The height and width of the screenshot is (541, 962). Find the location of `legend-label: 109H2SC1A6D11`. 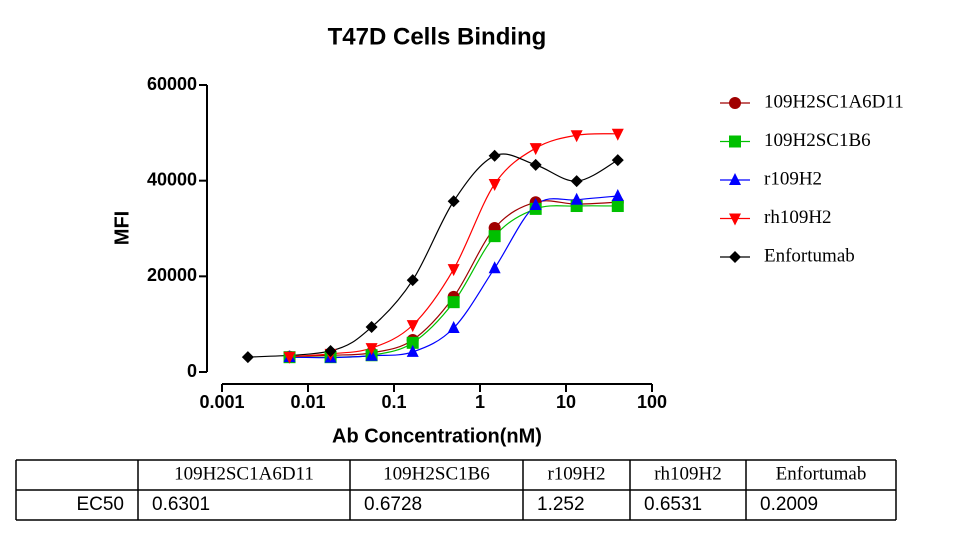

legend-label: 109H2SC1A6D11 is located at coordinates (834, 101).